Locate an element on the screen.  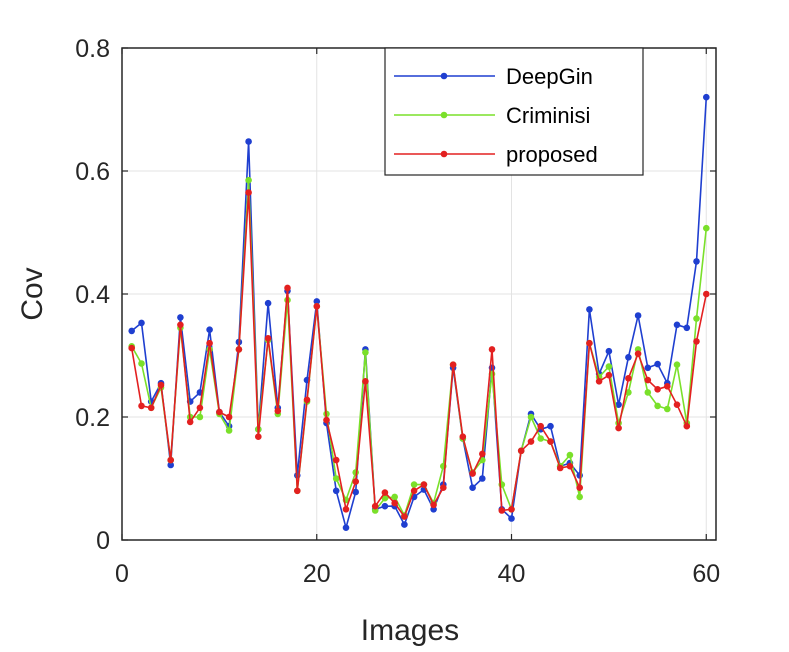
y-tick-label: 0.4 is located at coordinates (92, 295).